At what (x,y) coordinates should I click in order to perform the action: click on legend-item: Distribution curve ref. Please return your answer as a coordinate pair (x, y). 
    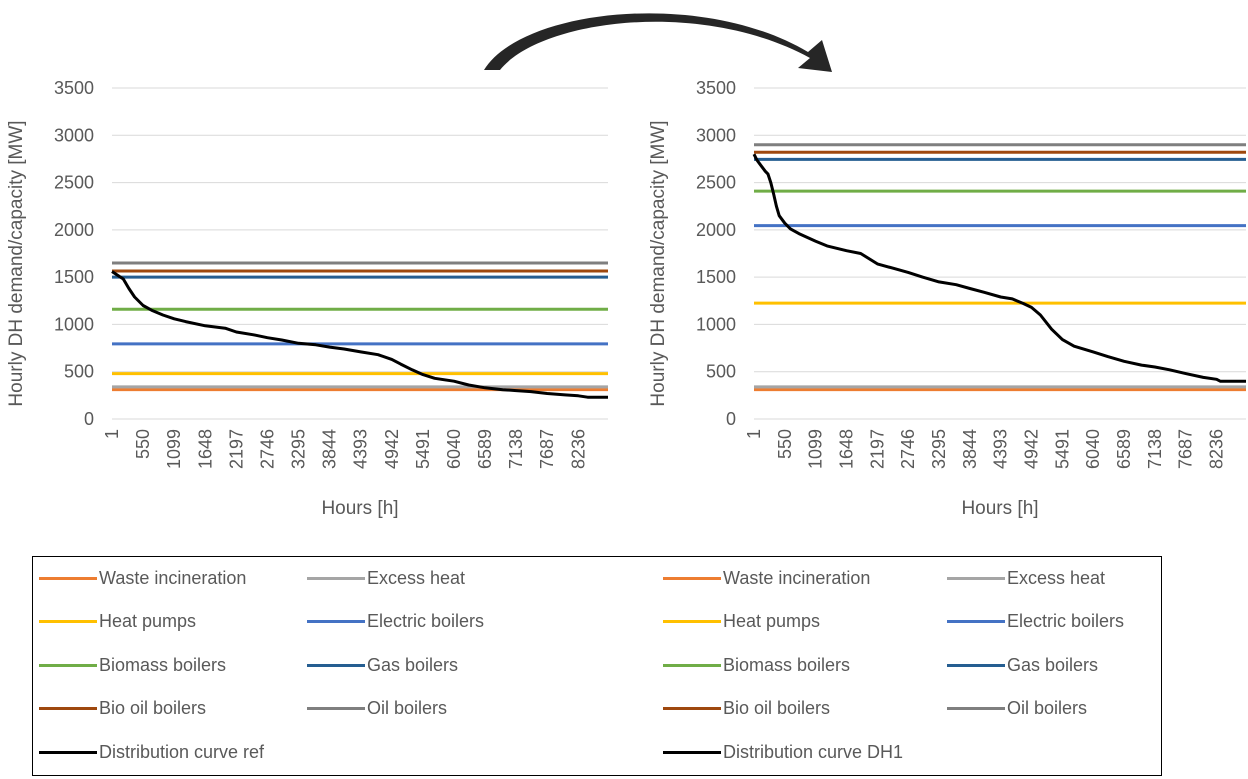
    Looking at the image, I should click on (151, 752).